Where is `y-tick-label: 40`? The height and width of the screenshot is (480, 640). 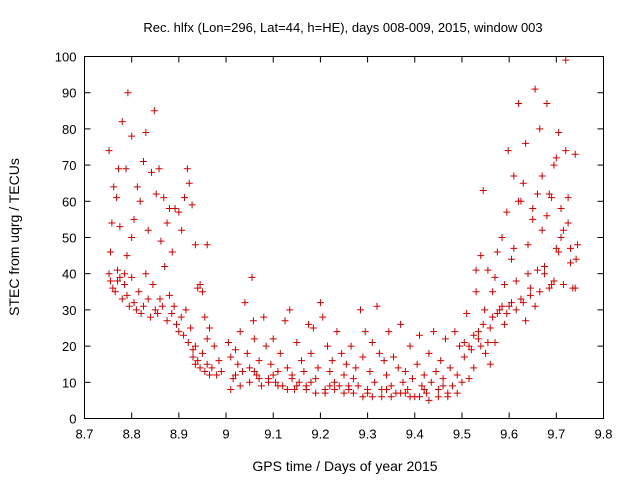 y-tick-label: 40 is located at coordinates (69, 274).